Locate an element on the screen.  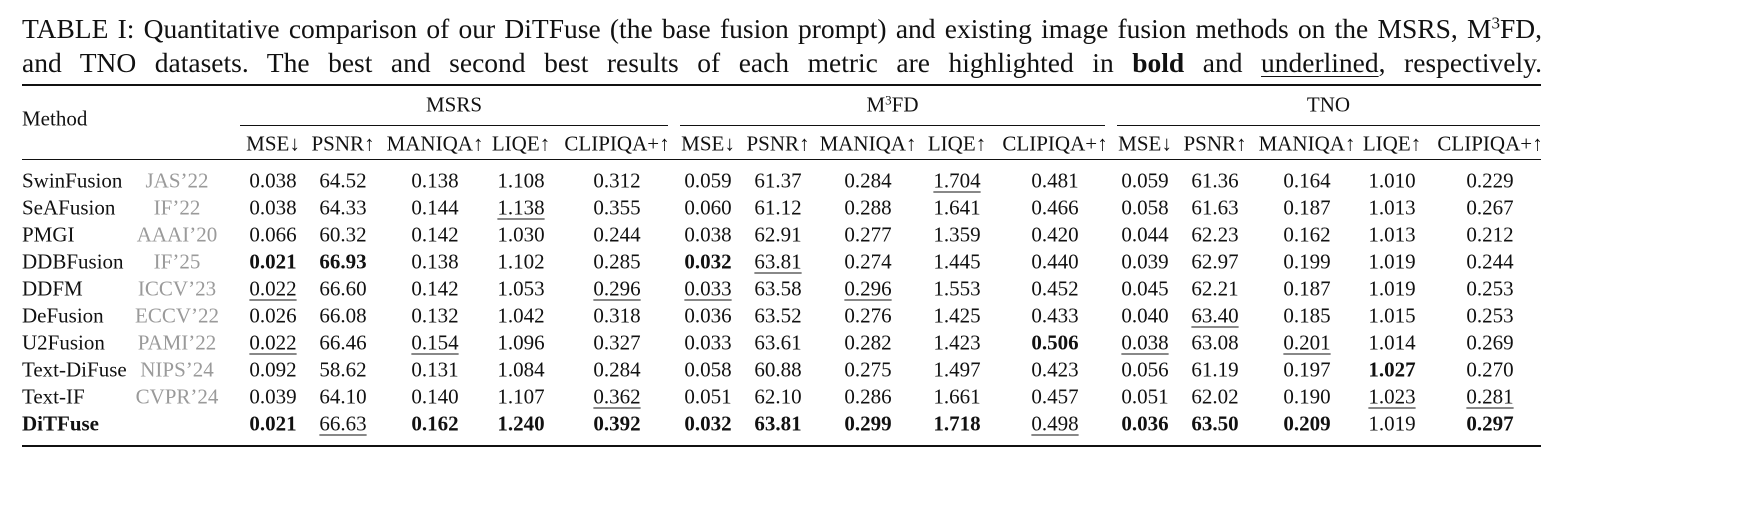
cell: 0.284 is located at coordinates (868, 180).